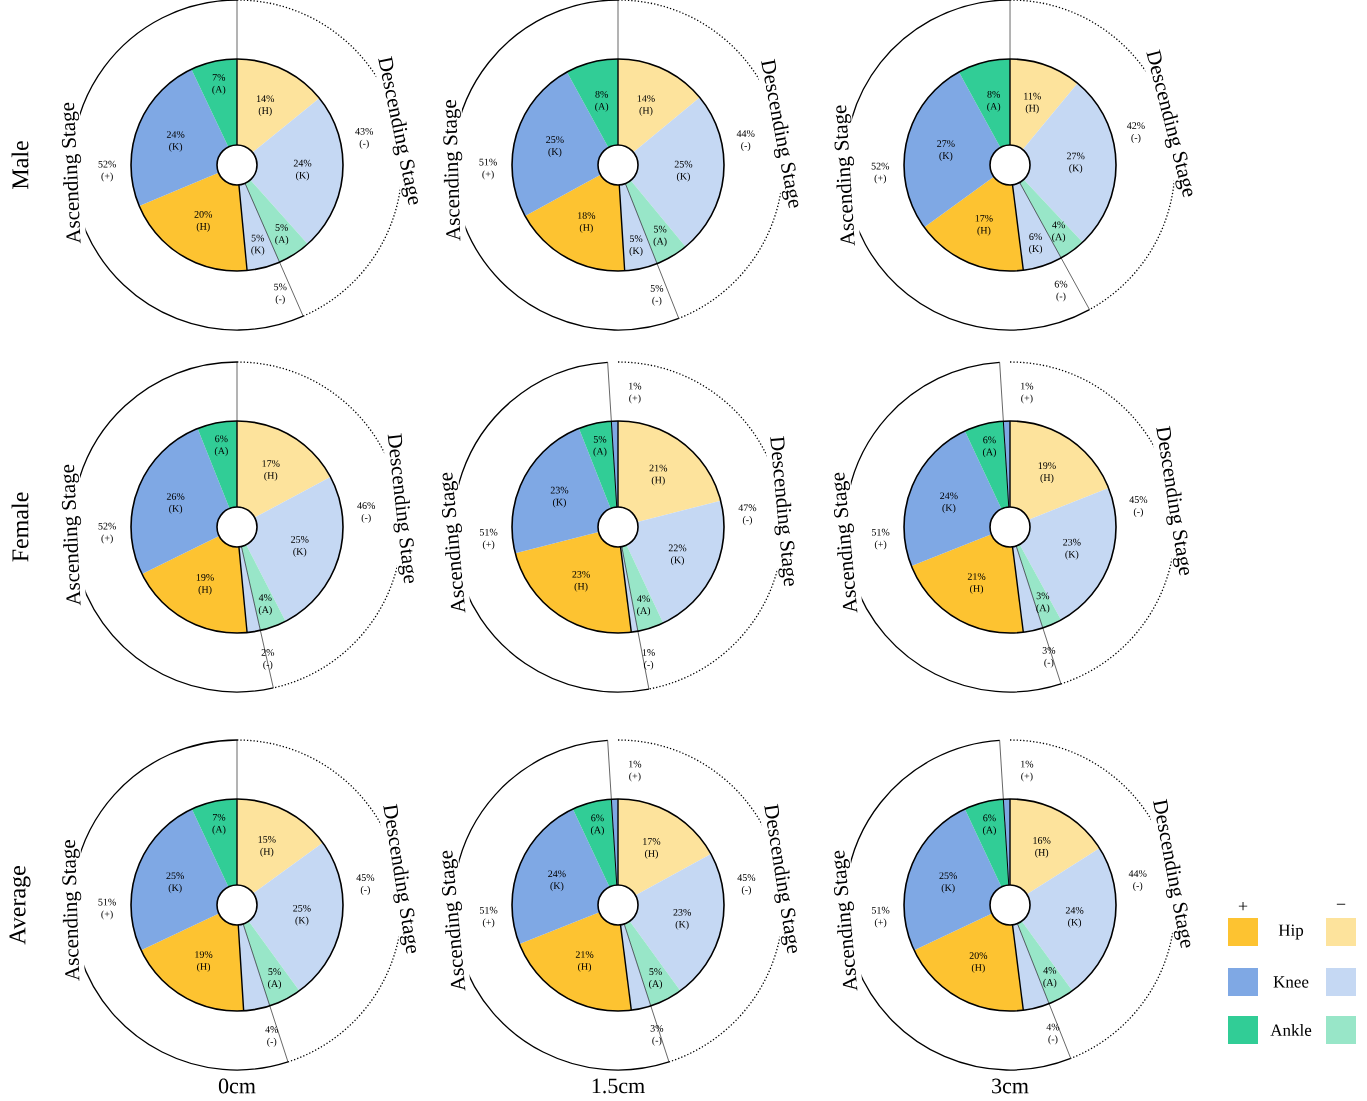 The image size is (1367, 1101). What do you see at coordinates (994, 94) in the screenshot?
I see `data-label: 8%` at bounding box center [994, 94].